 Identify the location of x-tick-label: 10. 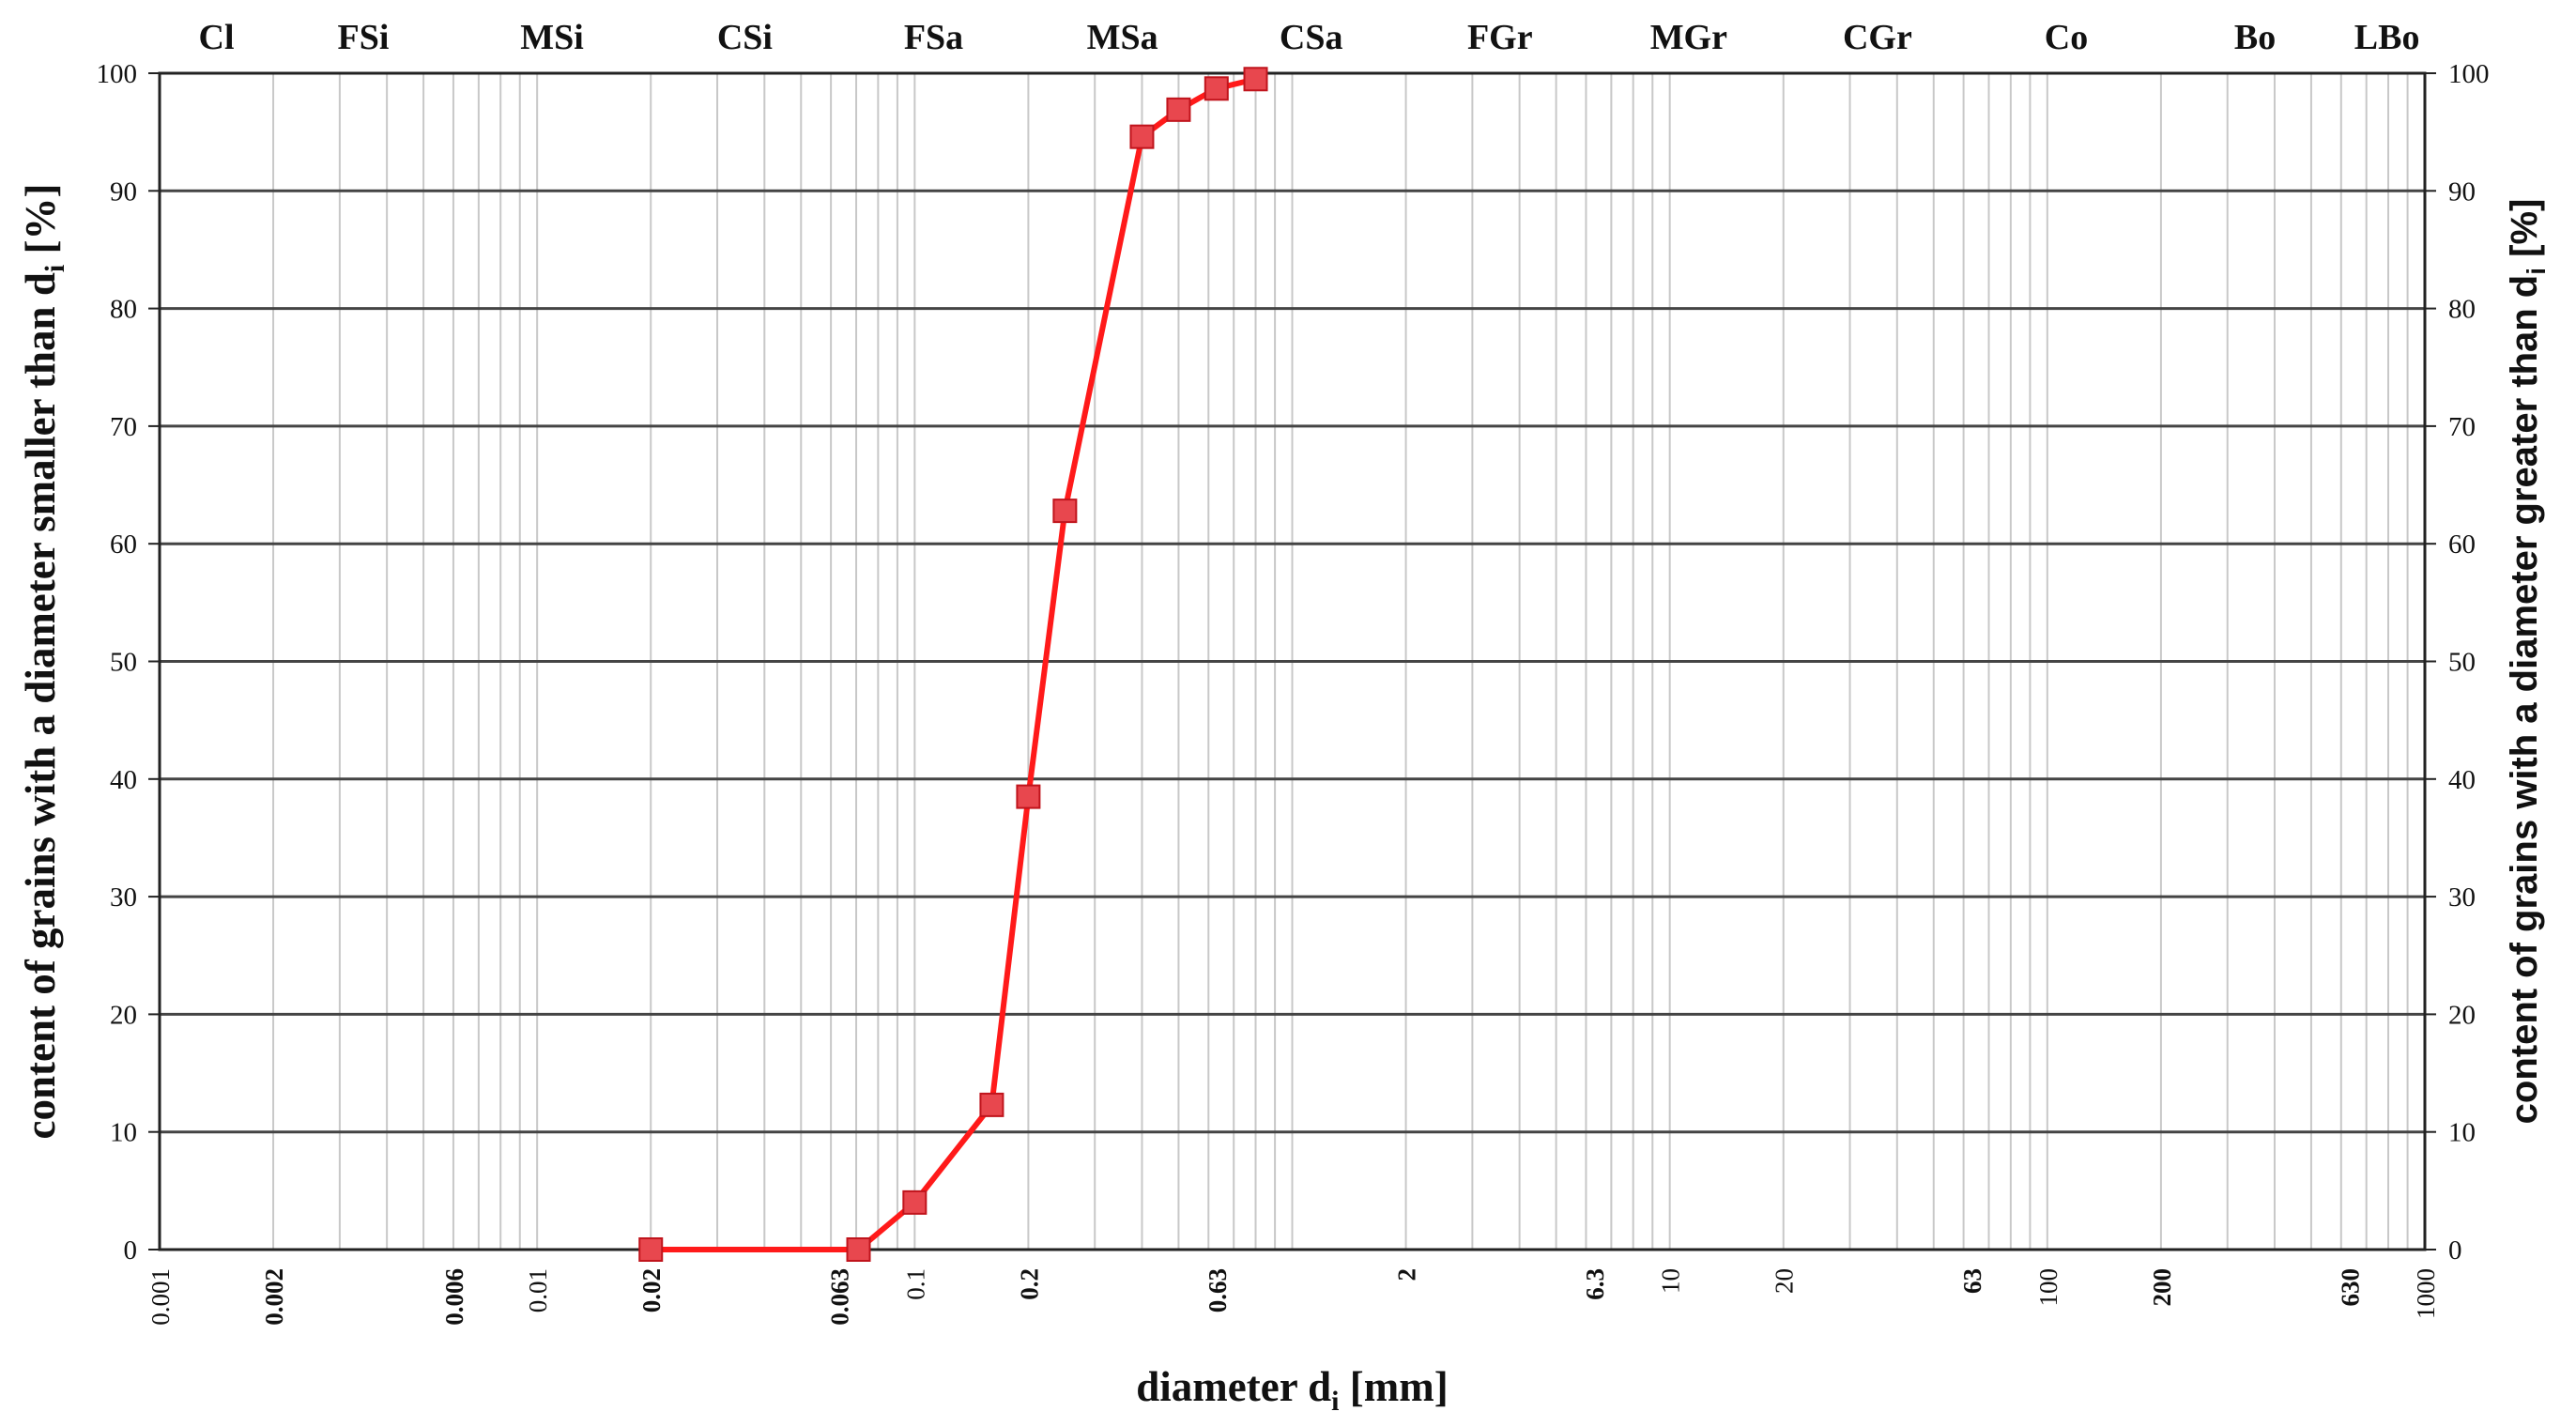
(1671, 1281).